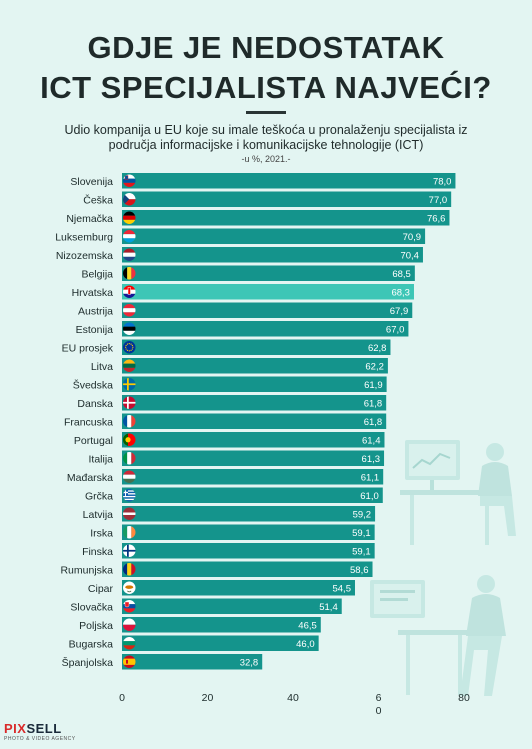 The width and height of the screenshot is (532, 749). I want to click on category-label: Hrvatska, so click(93, 293).